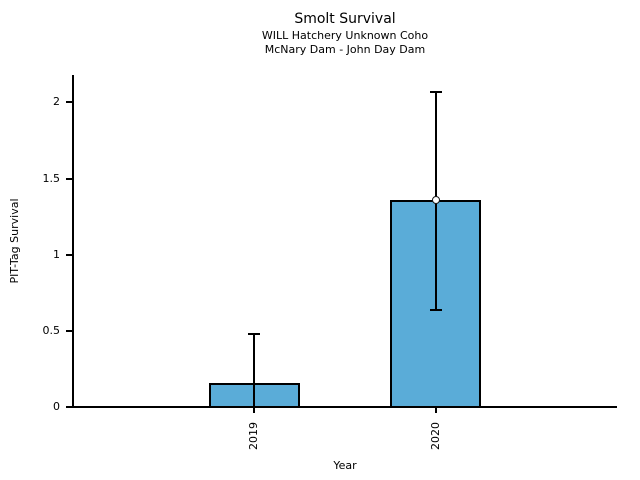 This screenshot has height=480, width=640. I want to click on error-bar-line, so click(254, 370).